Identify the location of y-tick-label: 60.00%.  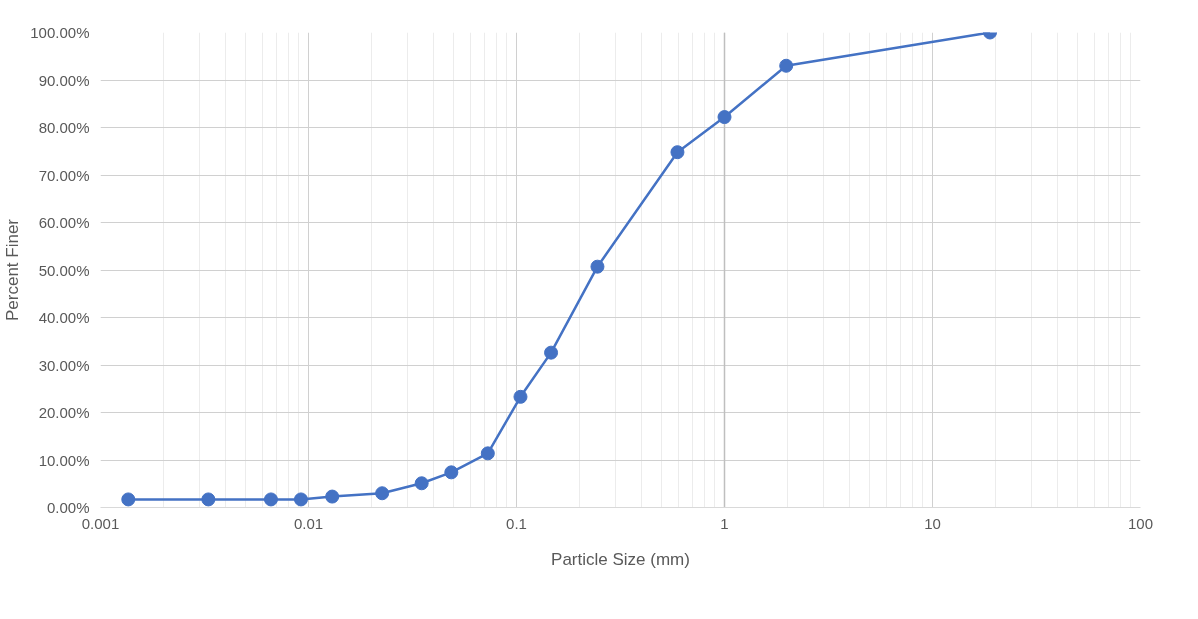
(64, 222).